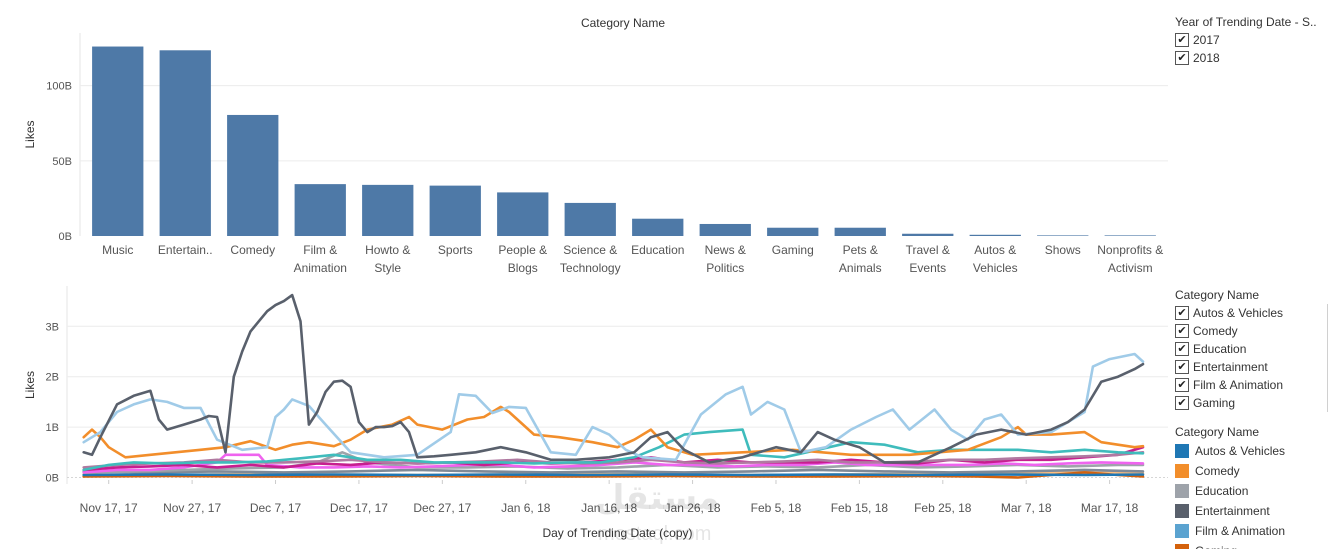 Image resolution: width=1338 pixels, height=559 pixels. Describe the element at coordinates (1238, 313) in the screenshot. I see `category-filter-item-label: Autos & Vehicles` at that location.